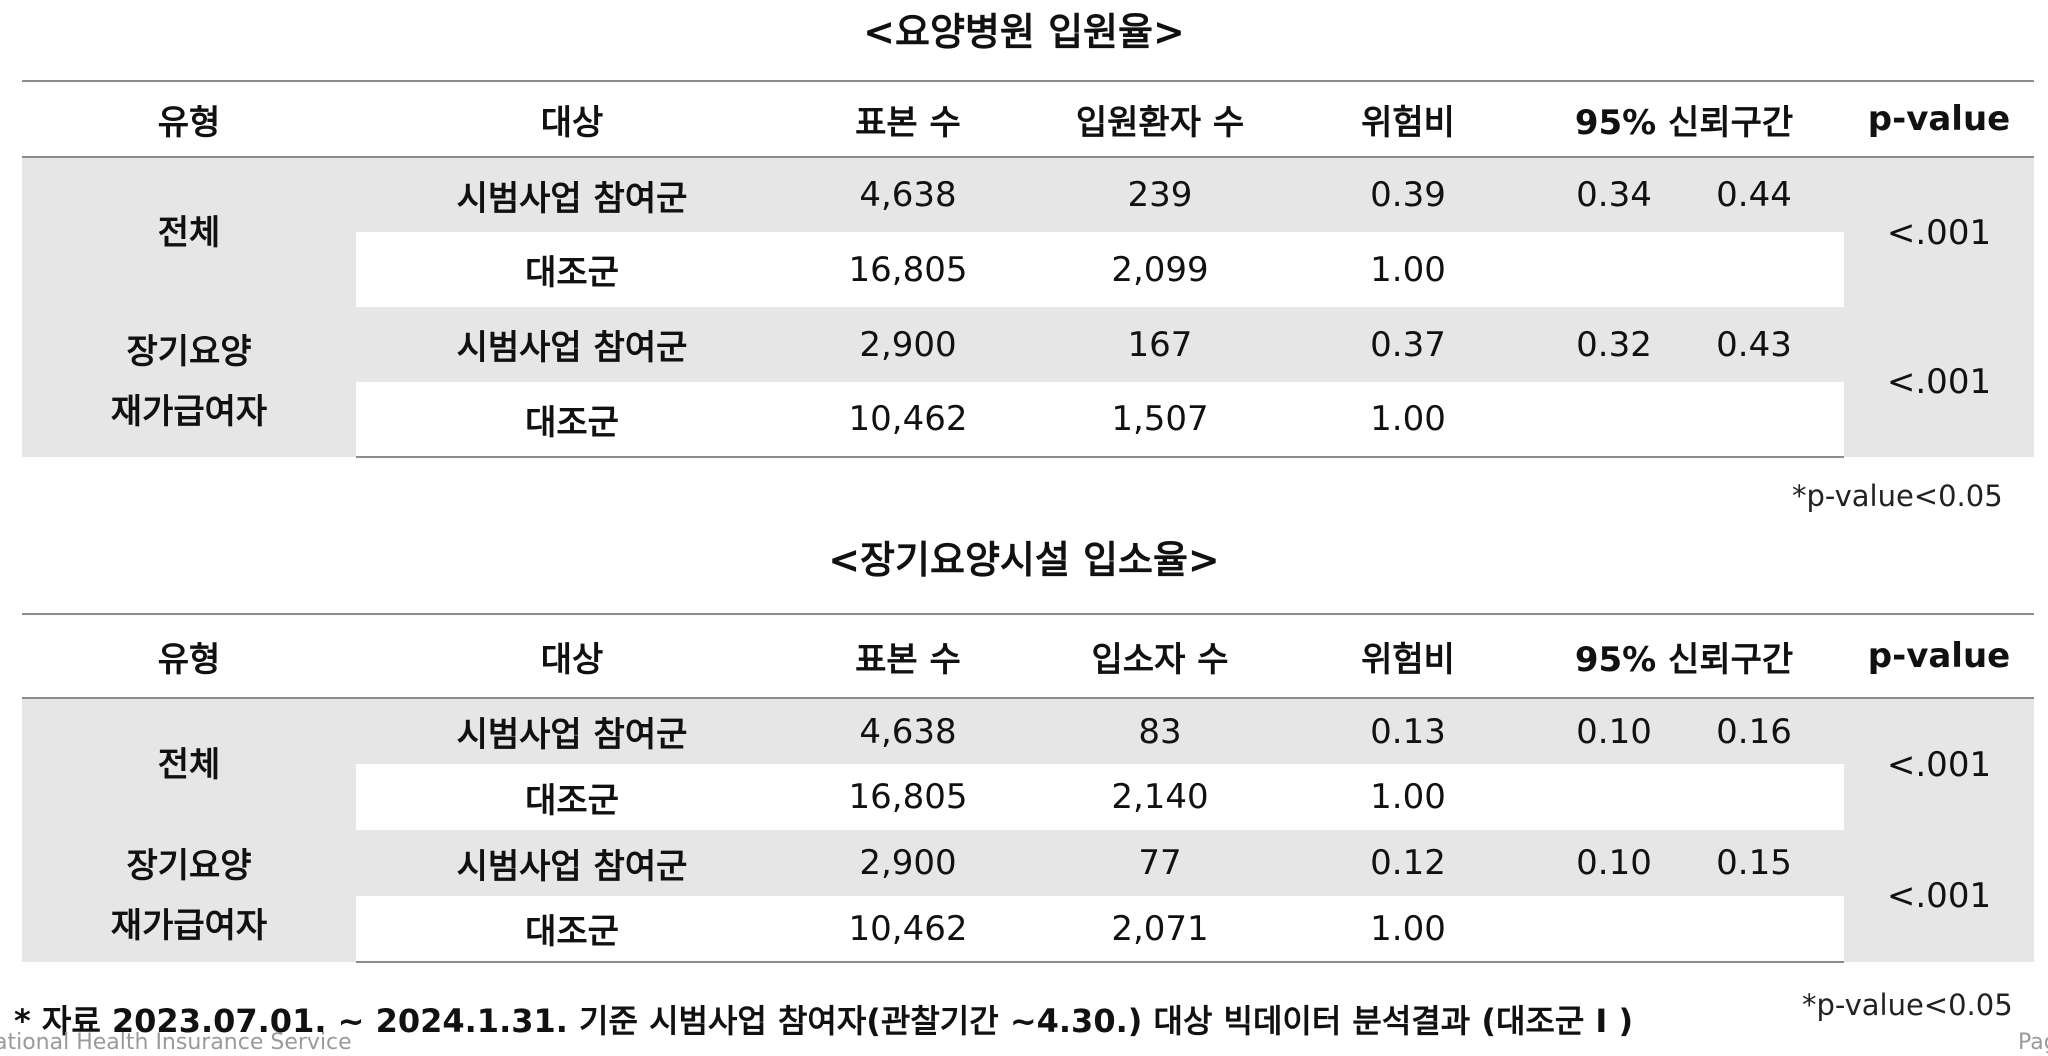  What do you see at coordinates (1754, 344) in the screenshot?
I see `ci-upper-value: 0.43` at bounding box center [1754, 344].